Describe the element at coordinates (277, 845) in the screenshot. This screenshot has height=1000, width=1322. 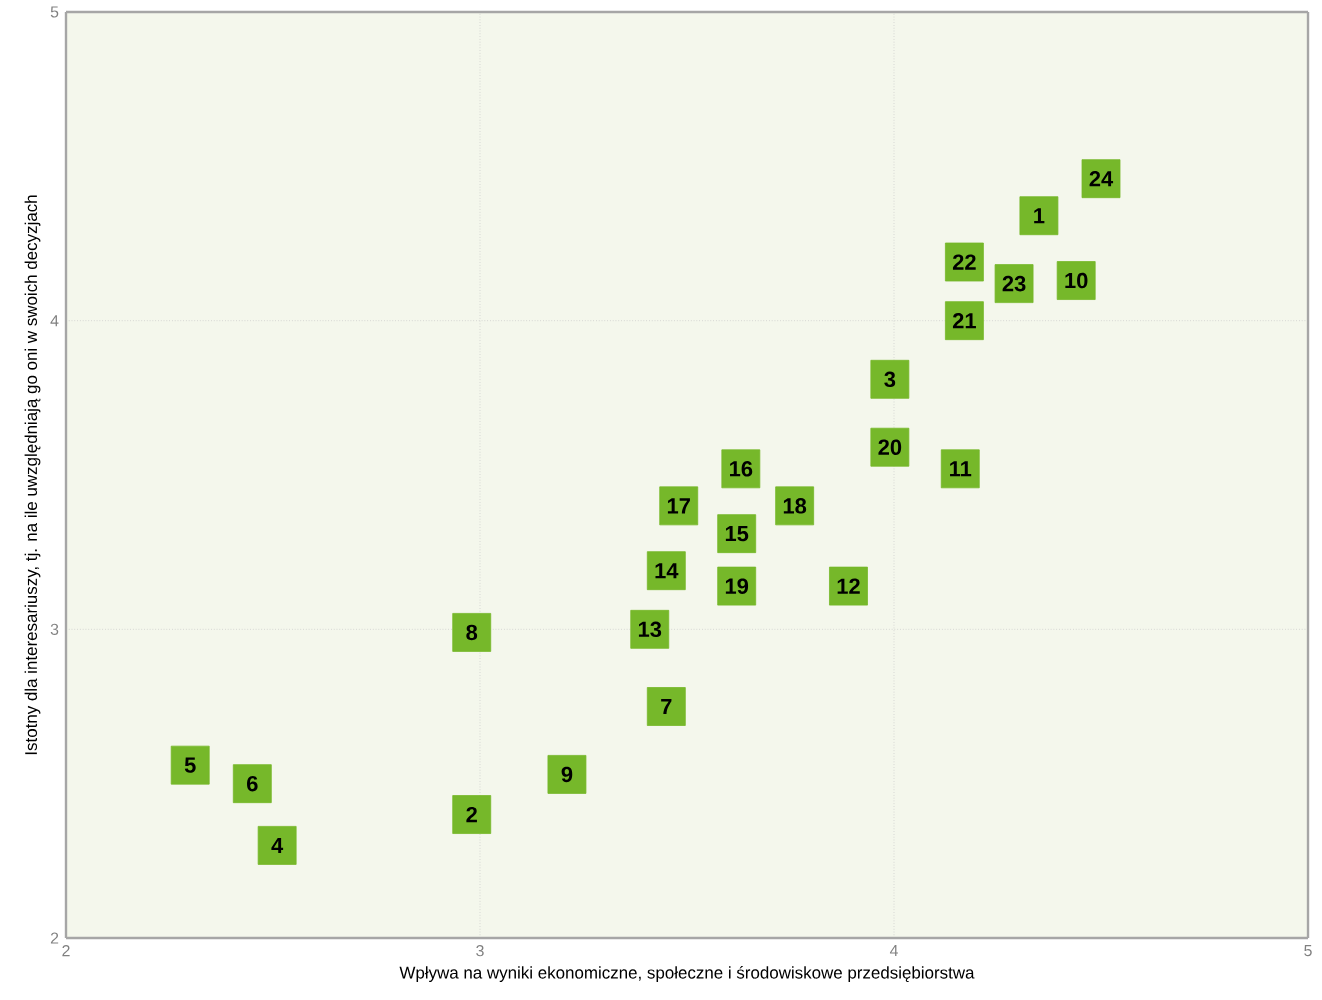
I see `annotation: 4` at that location.